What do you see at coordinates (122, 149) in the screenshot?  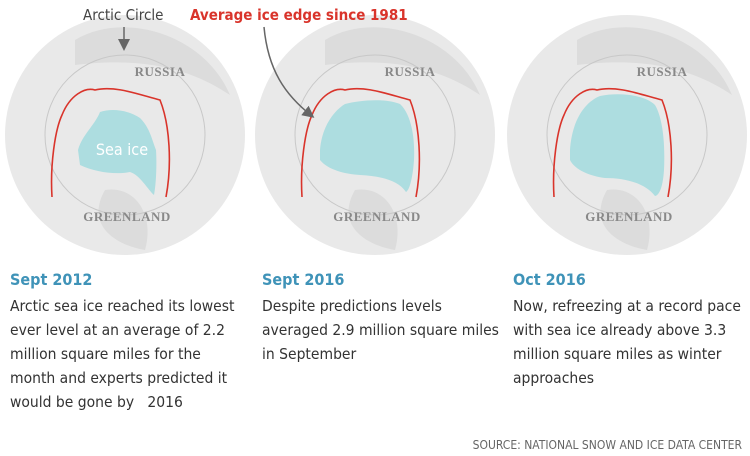 I see `sea-ice-label: Sea ice` at bounding box center [122, 149].